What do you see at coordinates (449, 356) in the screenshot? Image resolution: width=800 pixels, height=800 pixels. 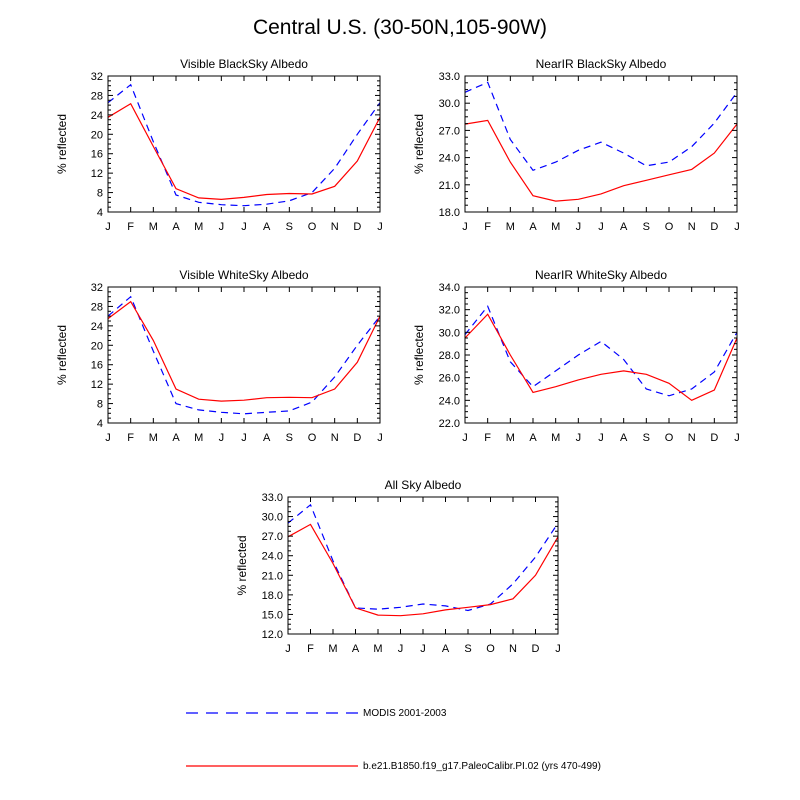 I see `y-tick-label: 28.0` at bounding box center [449, 356].